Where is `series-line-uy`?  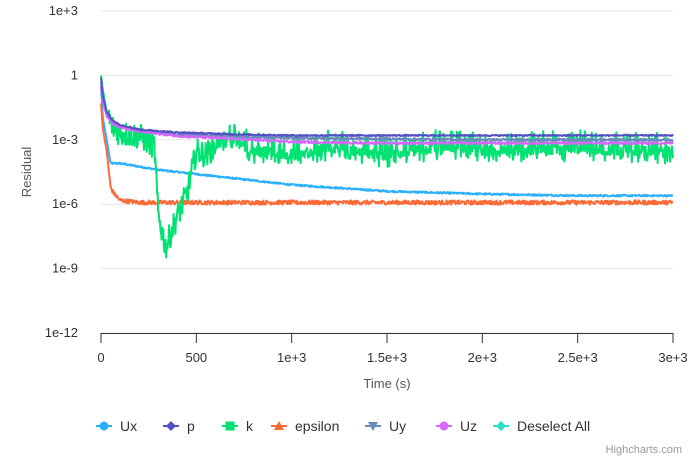
series-line-uy is located at coordinates (387, 111).